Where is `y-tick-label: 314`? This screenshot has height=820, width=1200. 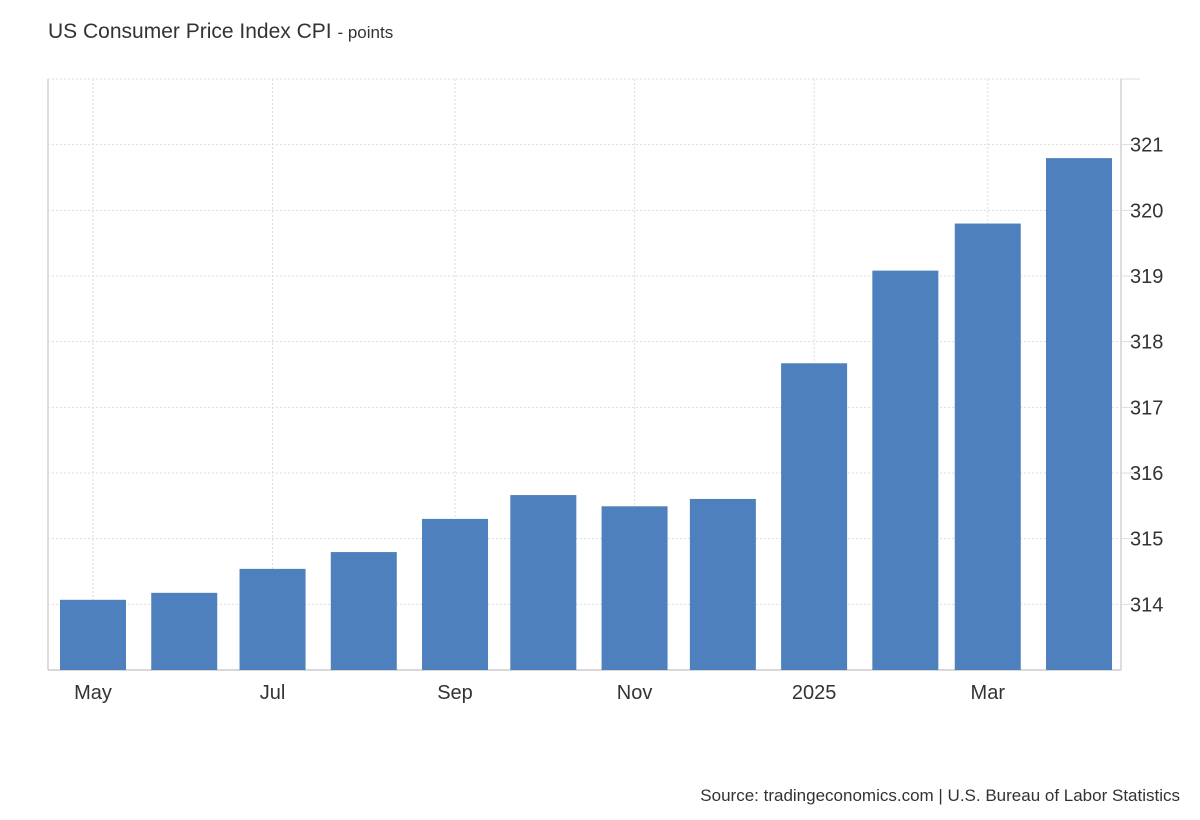
y-tick-label: 314 is located at coordinates (1146, 605).